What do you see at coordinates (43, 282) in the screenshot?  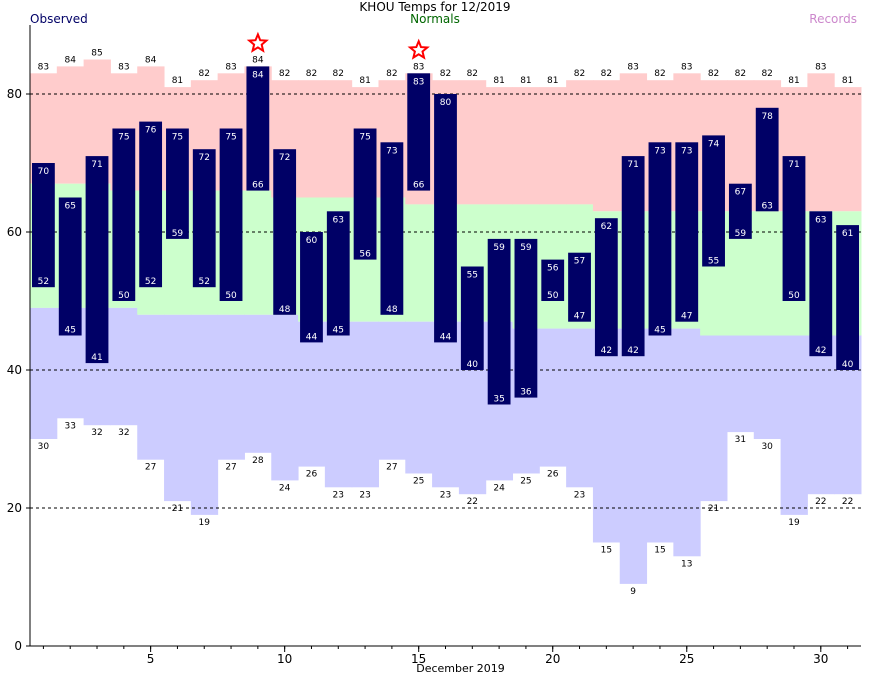 I see `observed-low-label: 52` at bounding box center [43, 282].